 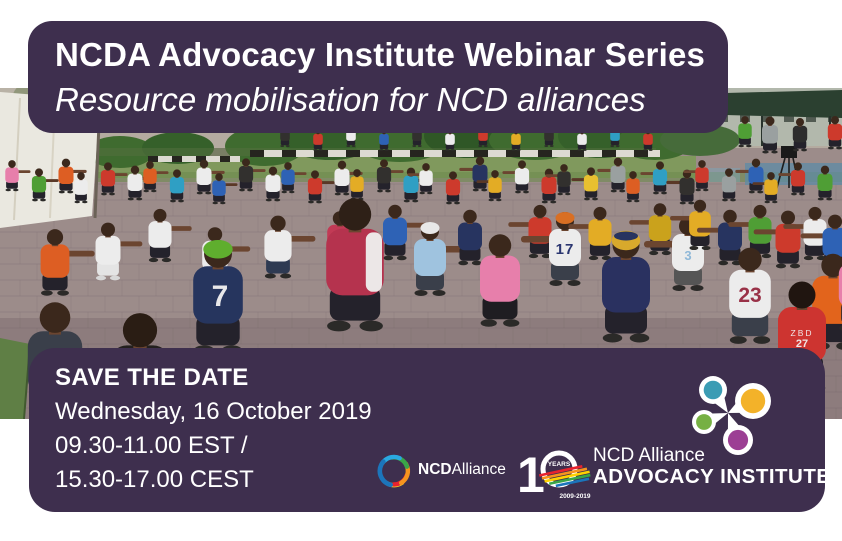 I want to click on ncd-alliance-ring-icon, so click(x=394, y=471).